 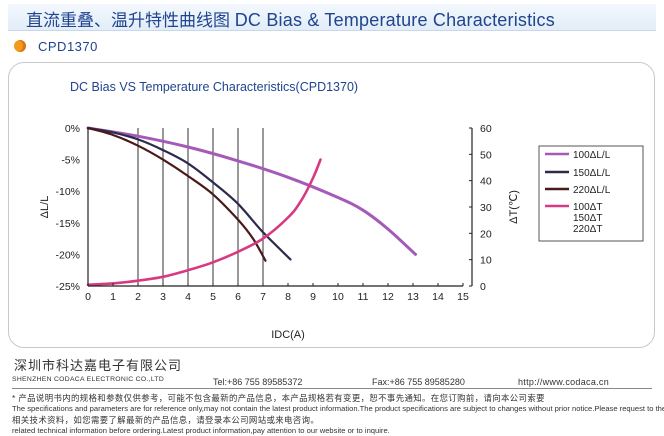 I want to click on x-tick-label: 2, so click(x=138, y=297).